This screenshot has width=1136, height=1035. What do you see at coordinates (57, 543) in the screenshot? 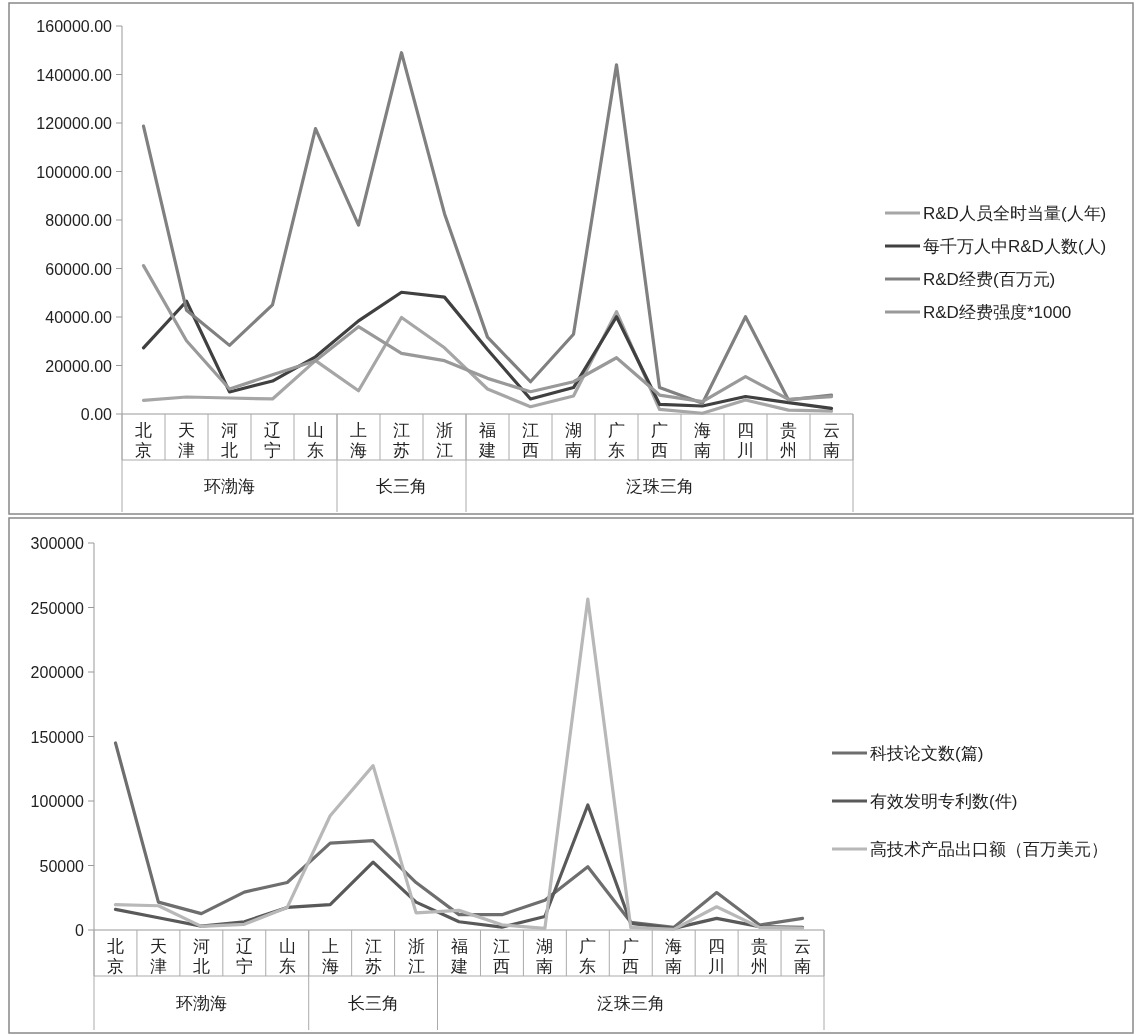
I see `y-tick-label: 300000` at bounding box center [57, 543].